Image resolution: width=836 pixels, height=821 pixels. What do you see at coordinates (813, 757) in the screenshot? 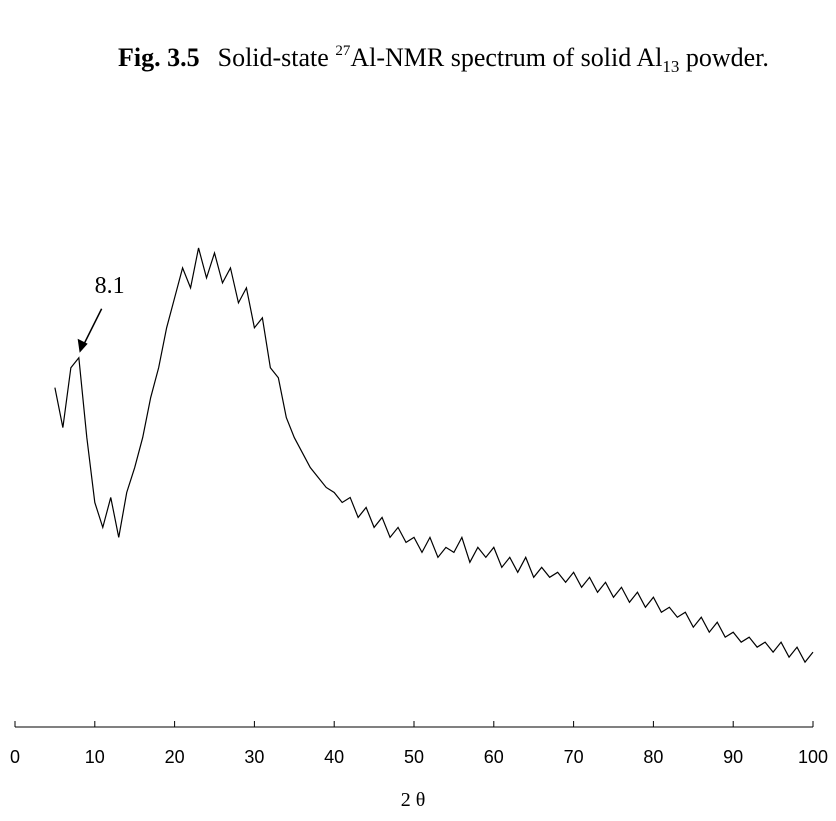
I see `x-tick-label: 100` at bounding box center [813, 757].